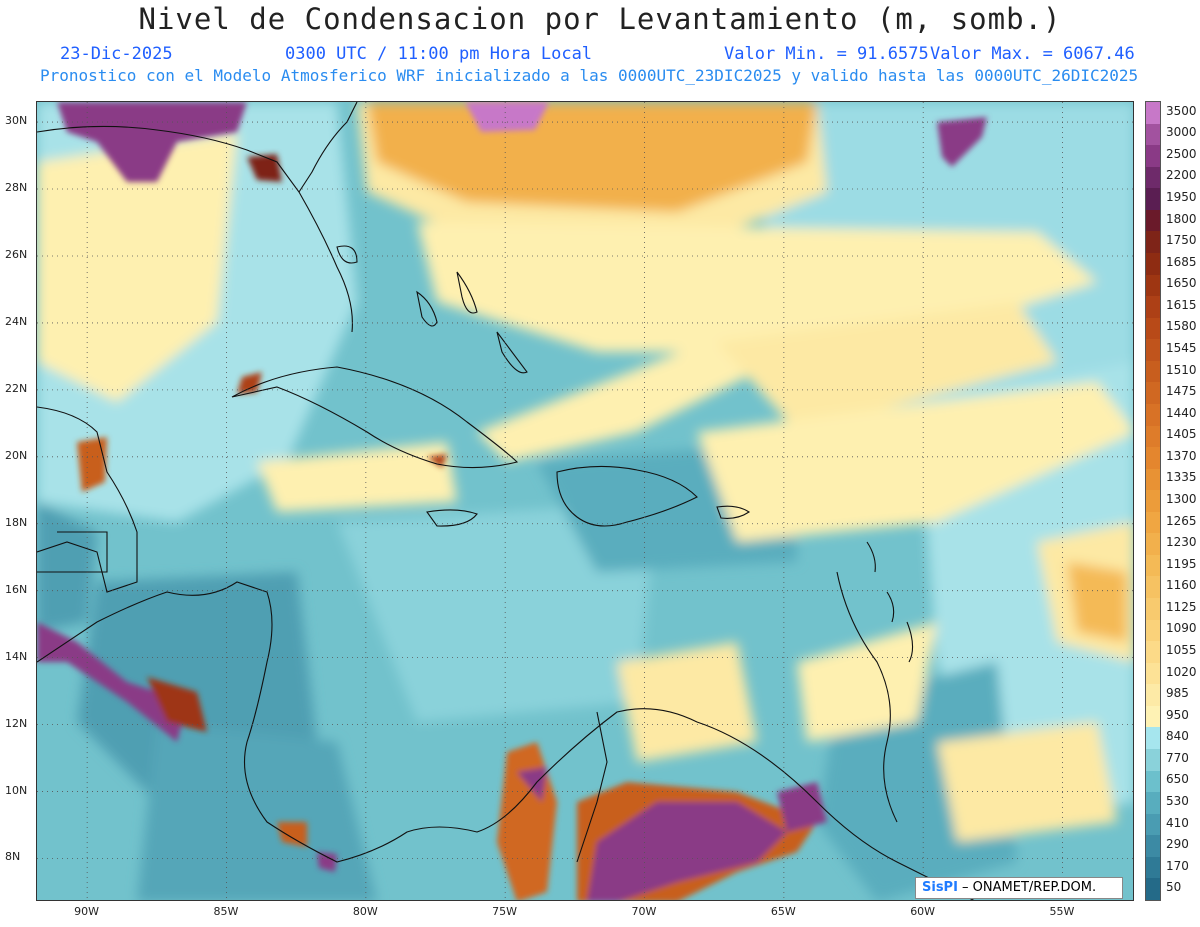 The height and width of the screenshot is (927, 1200). What do you see at coordinates (1181, 197) in the screenshot?
I see `colorbar-level-label: 1950` at bounding box center [1181, 197].